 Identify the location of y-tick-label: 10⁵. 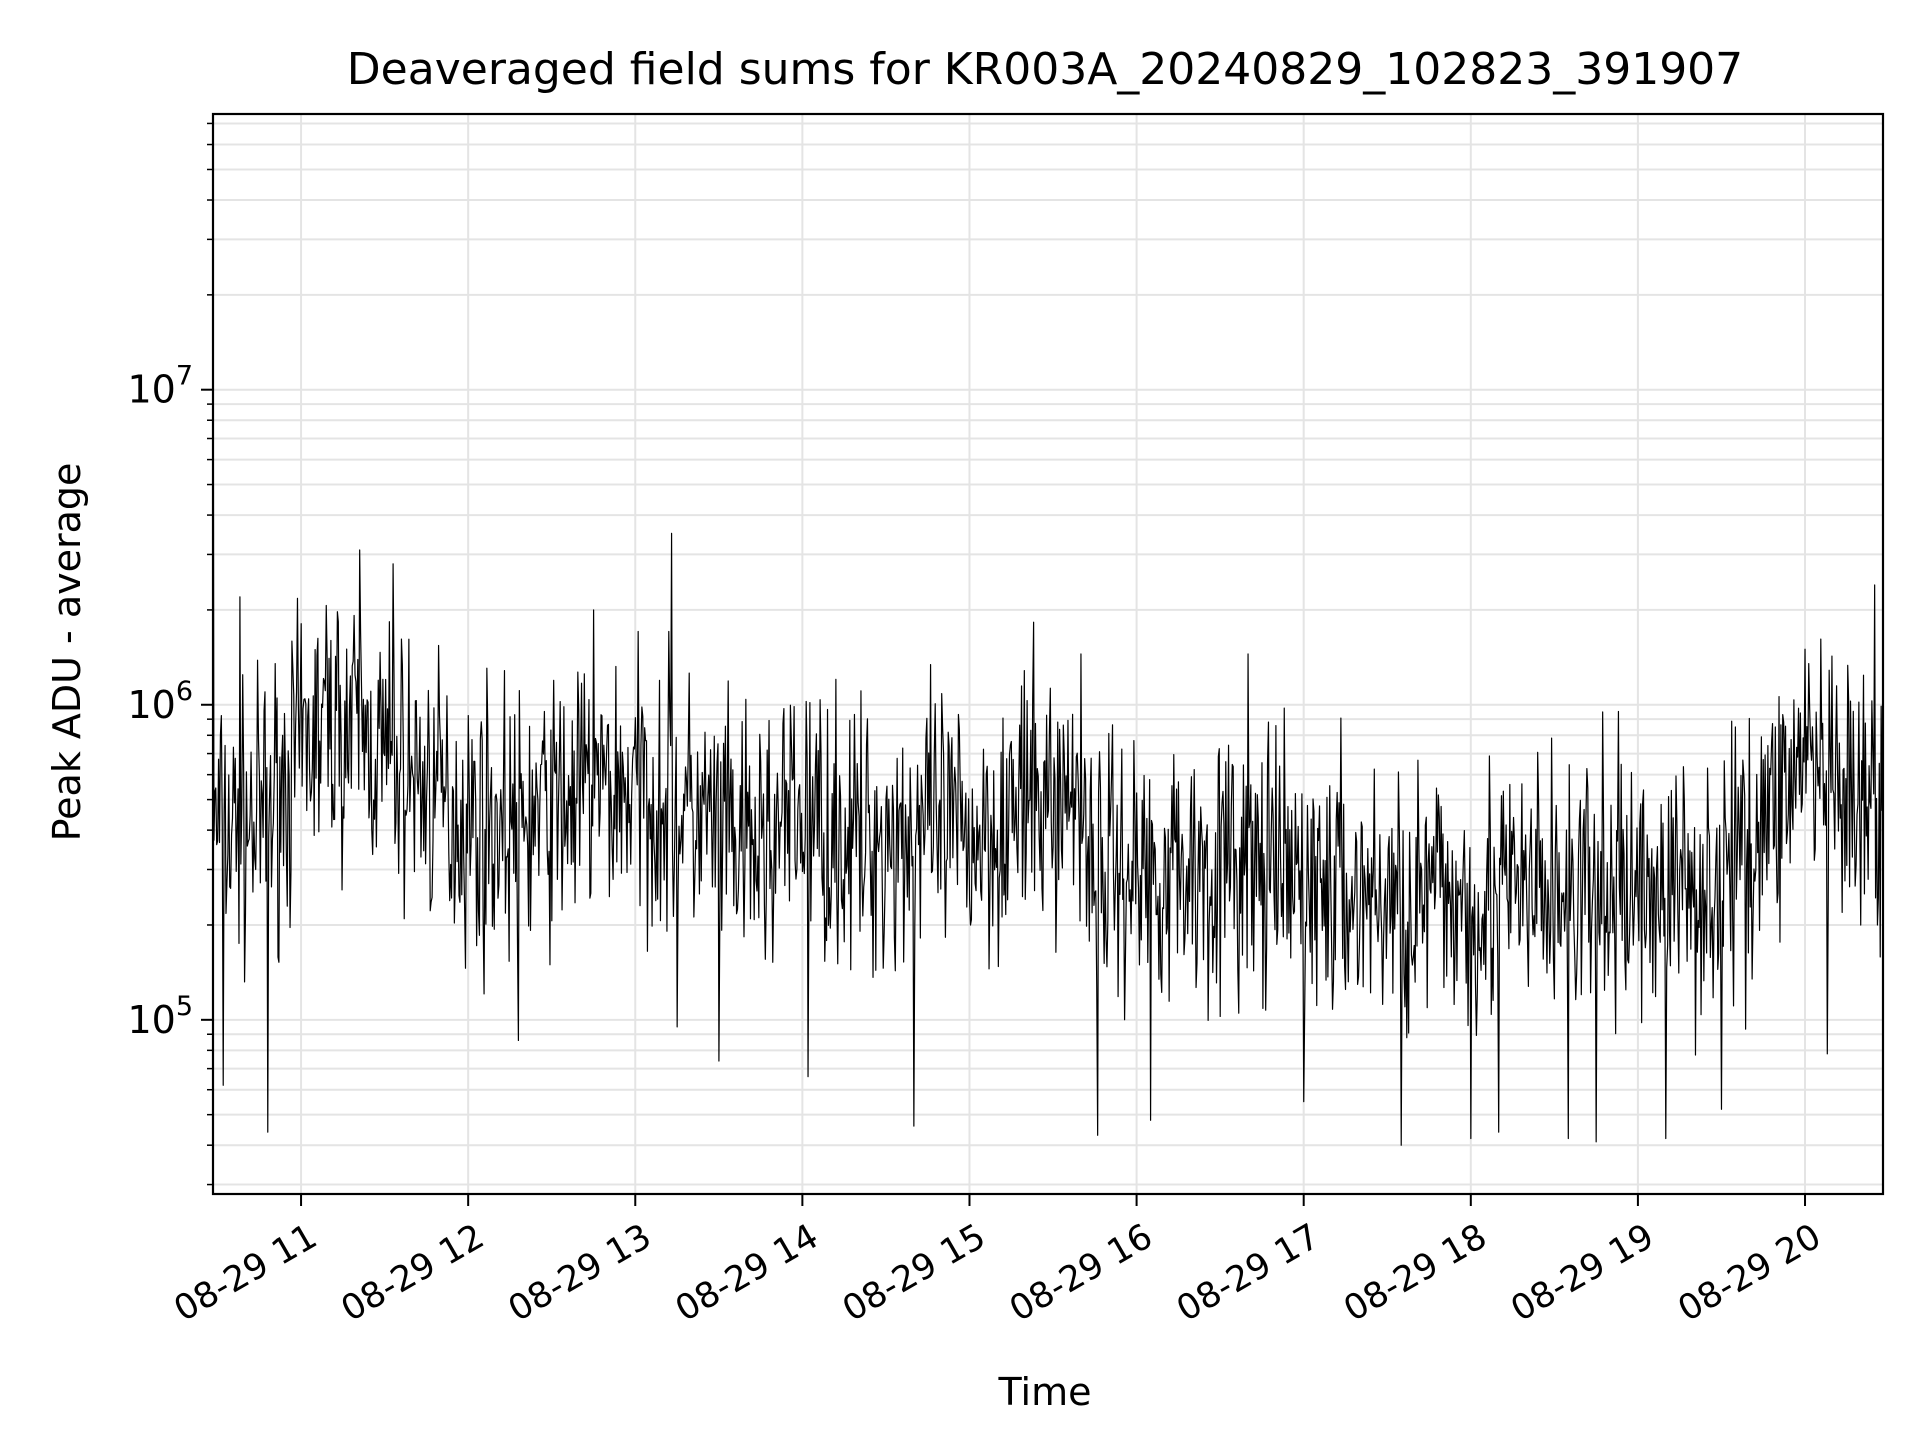
(160, 1016).